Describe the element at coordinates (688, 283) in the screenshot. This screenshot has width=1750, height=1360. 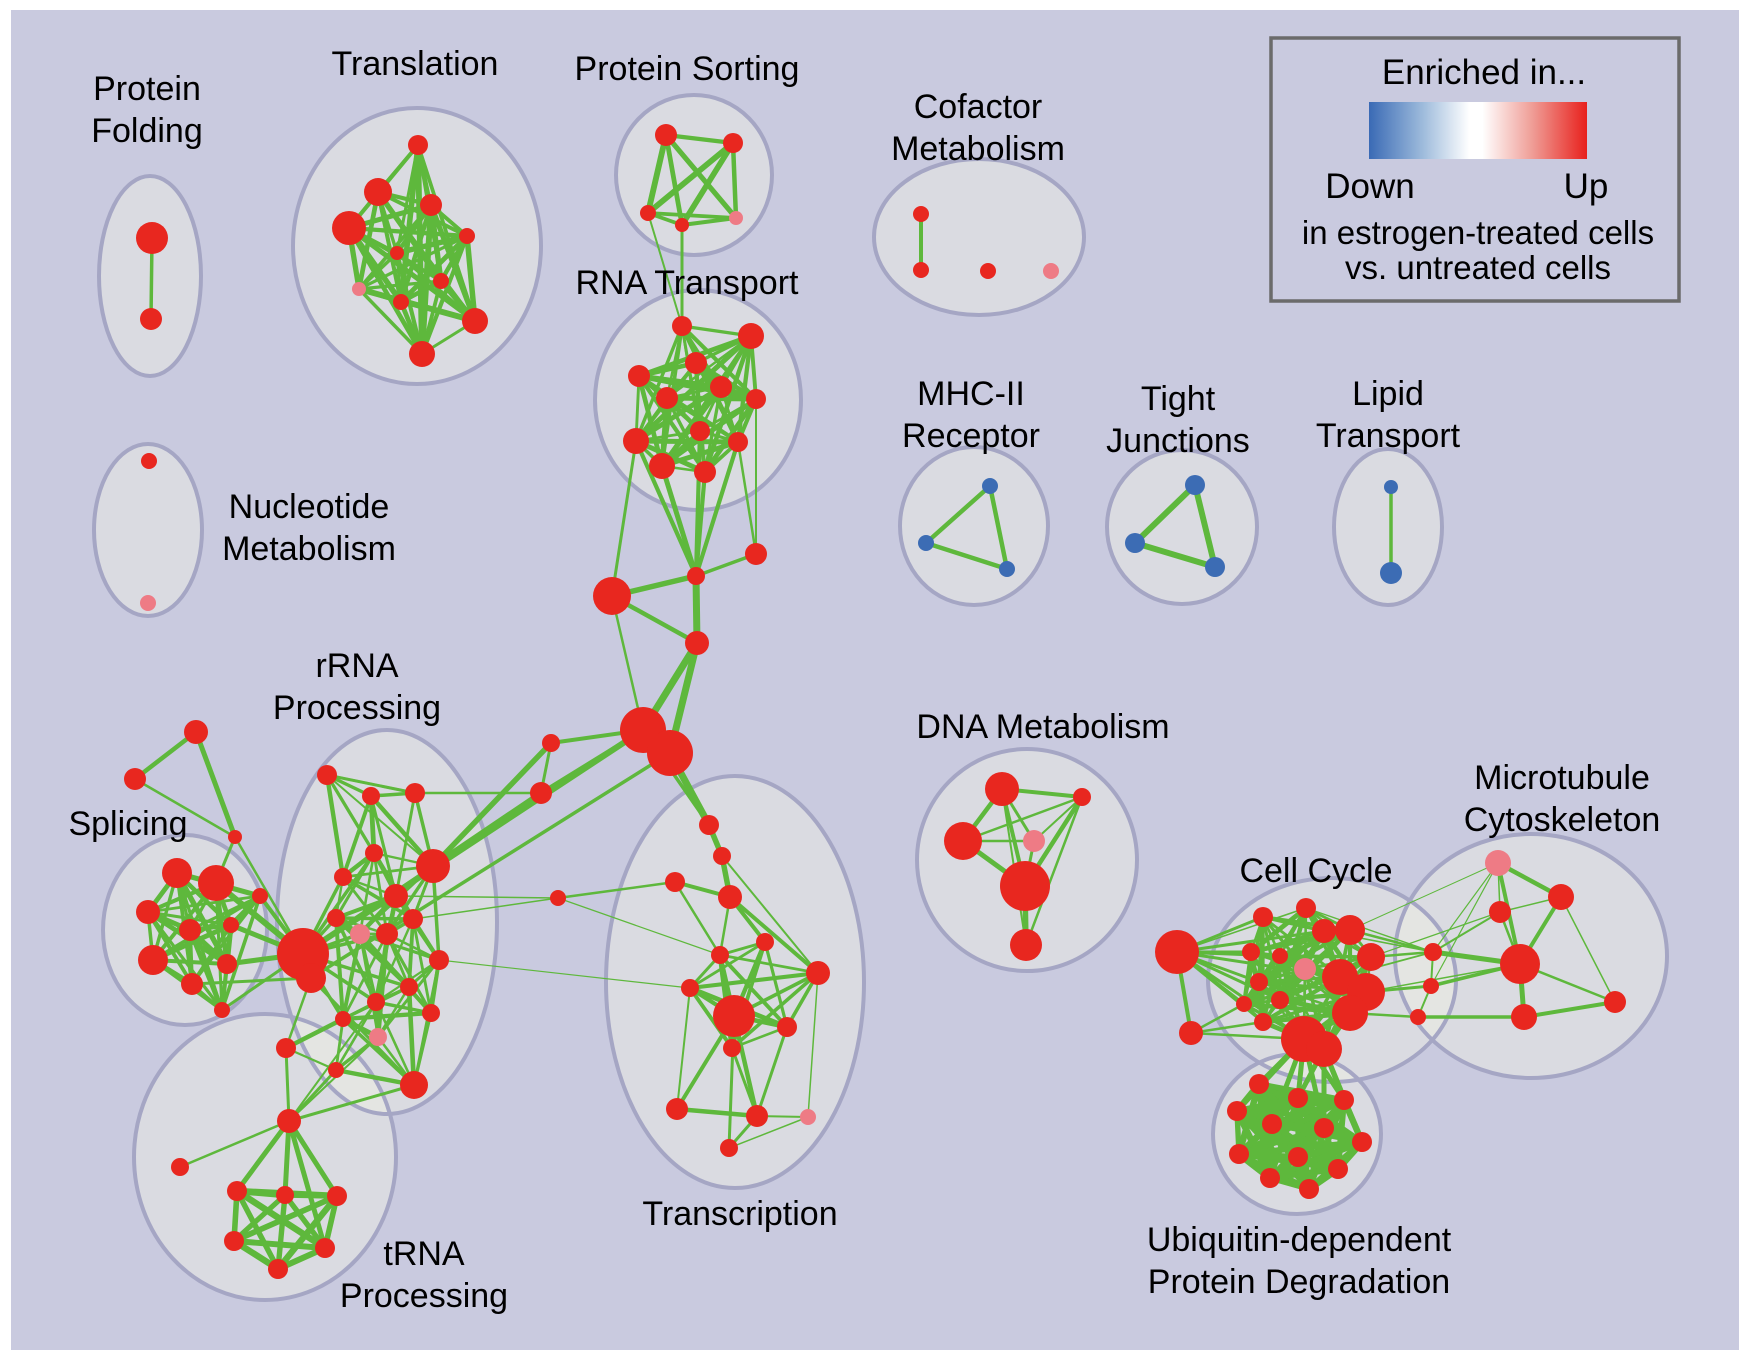
I see `svg-text: RNA Transport` at that location.